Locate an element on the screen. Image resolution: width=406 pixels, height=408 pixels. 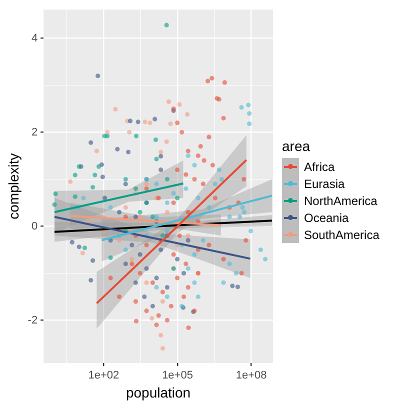
y-axis-title: complexity is located at coordinates (13, 186).